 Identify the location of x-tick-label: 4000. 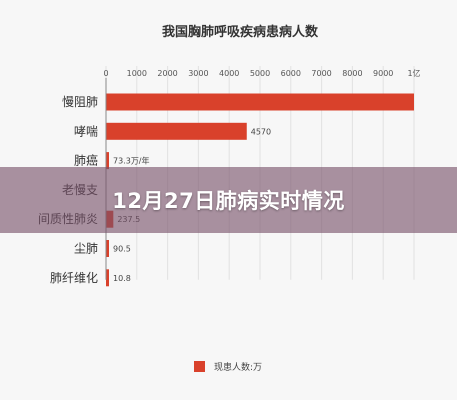
(229, 73).